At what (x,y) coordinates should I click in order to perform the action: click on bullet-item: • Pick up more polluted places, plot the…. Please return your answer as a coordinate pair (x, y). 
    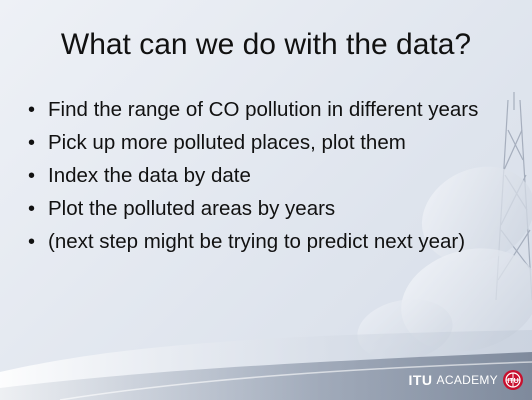
    Looking at the image, I should click on (266, 143).